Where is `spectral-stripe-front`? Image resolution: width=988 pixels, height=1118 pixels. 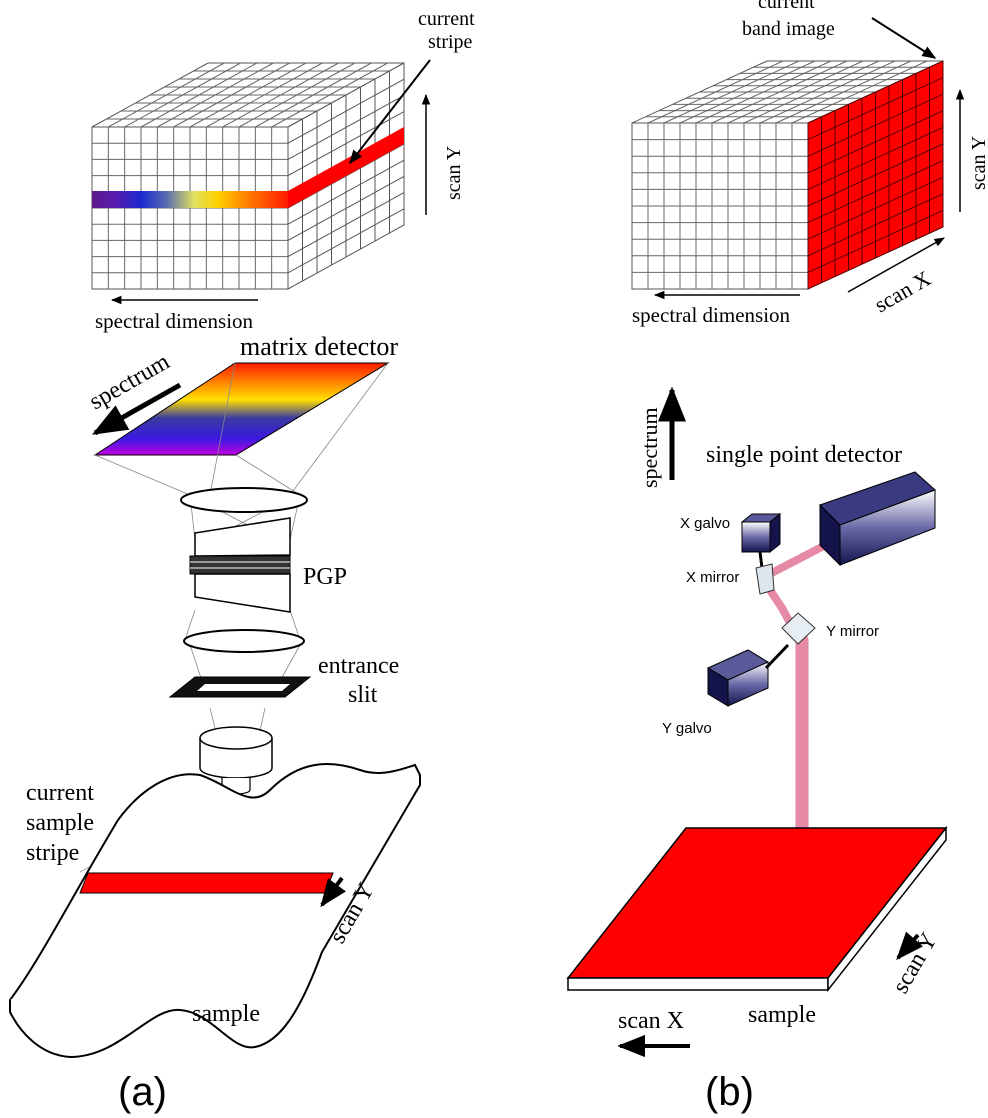
spectral-stripe-front is located at coordinates (190, 199).